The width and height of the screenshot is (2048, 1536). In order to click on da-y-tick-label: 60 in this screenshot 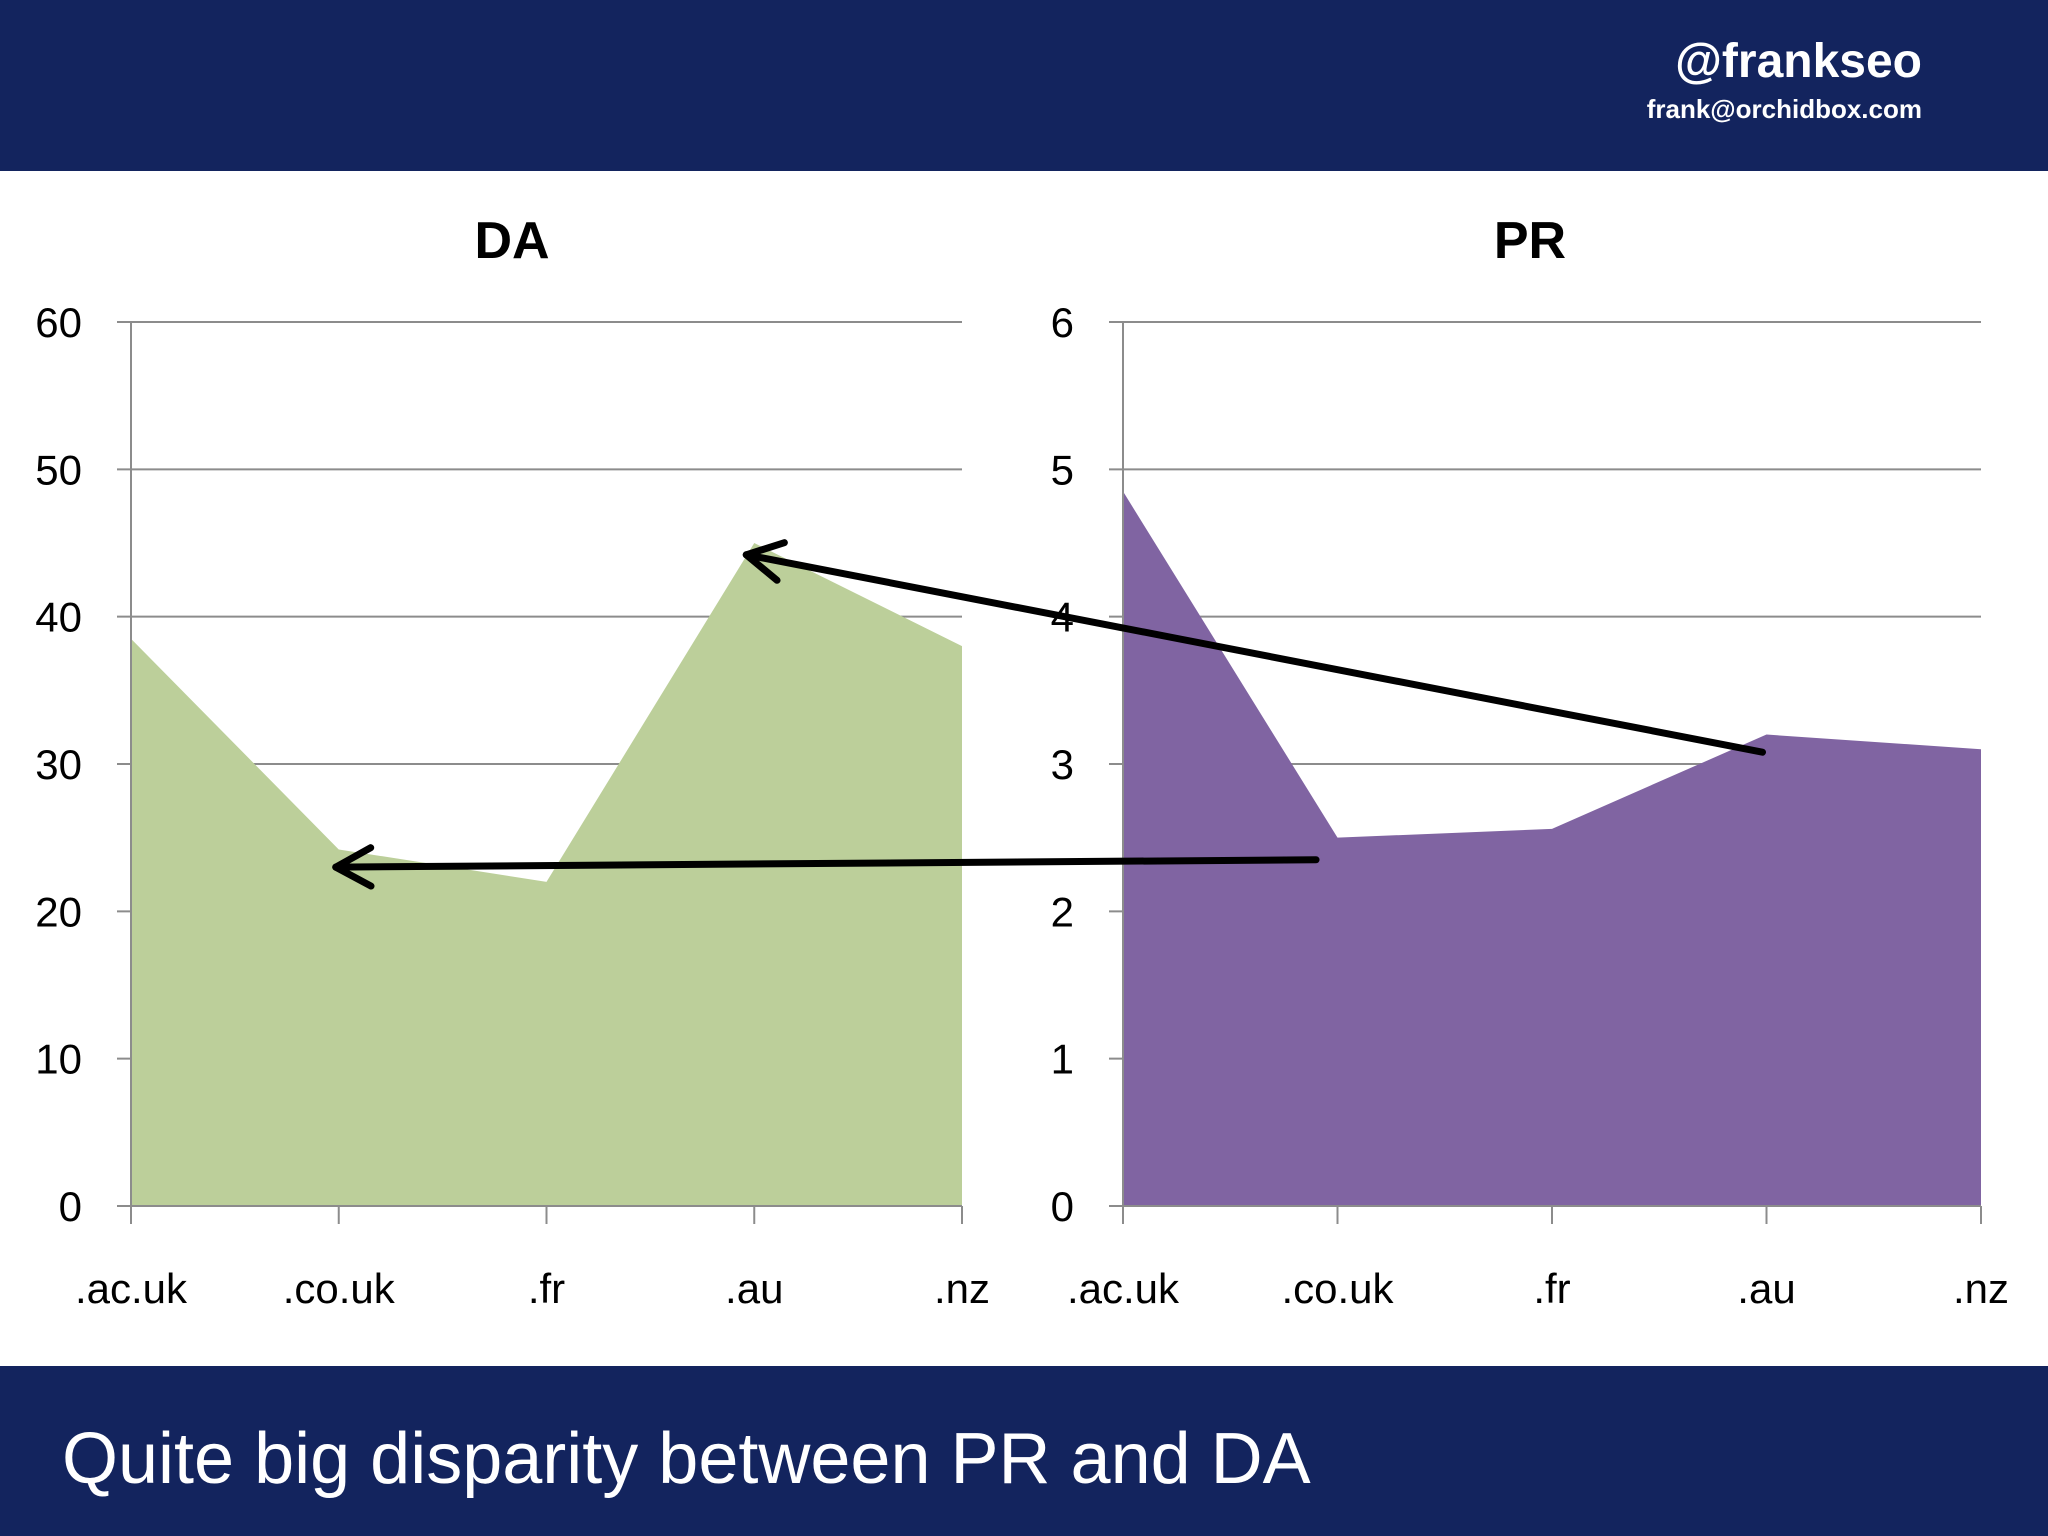, I will do `click(58, 322)`.